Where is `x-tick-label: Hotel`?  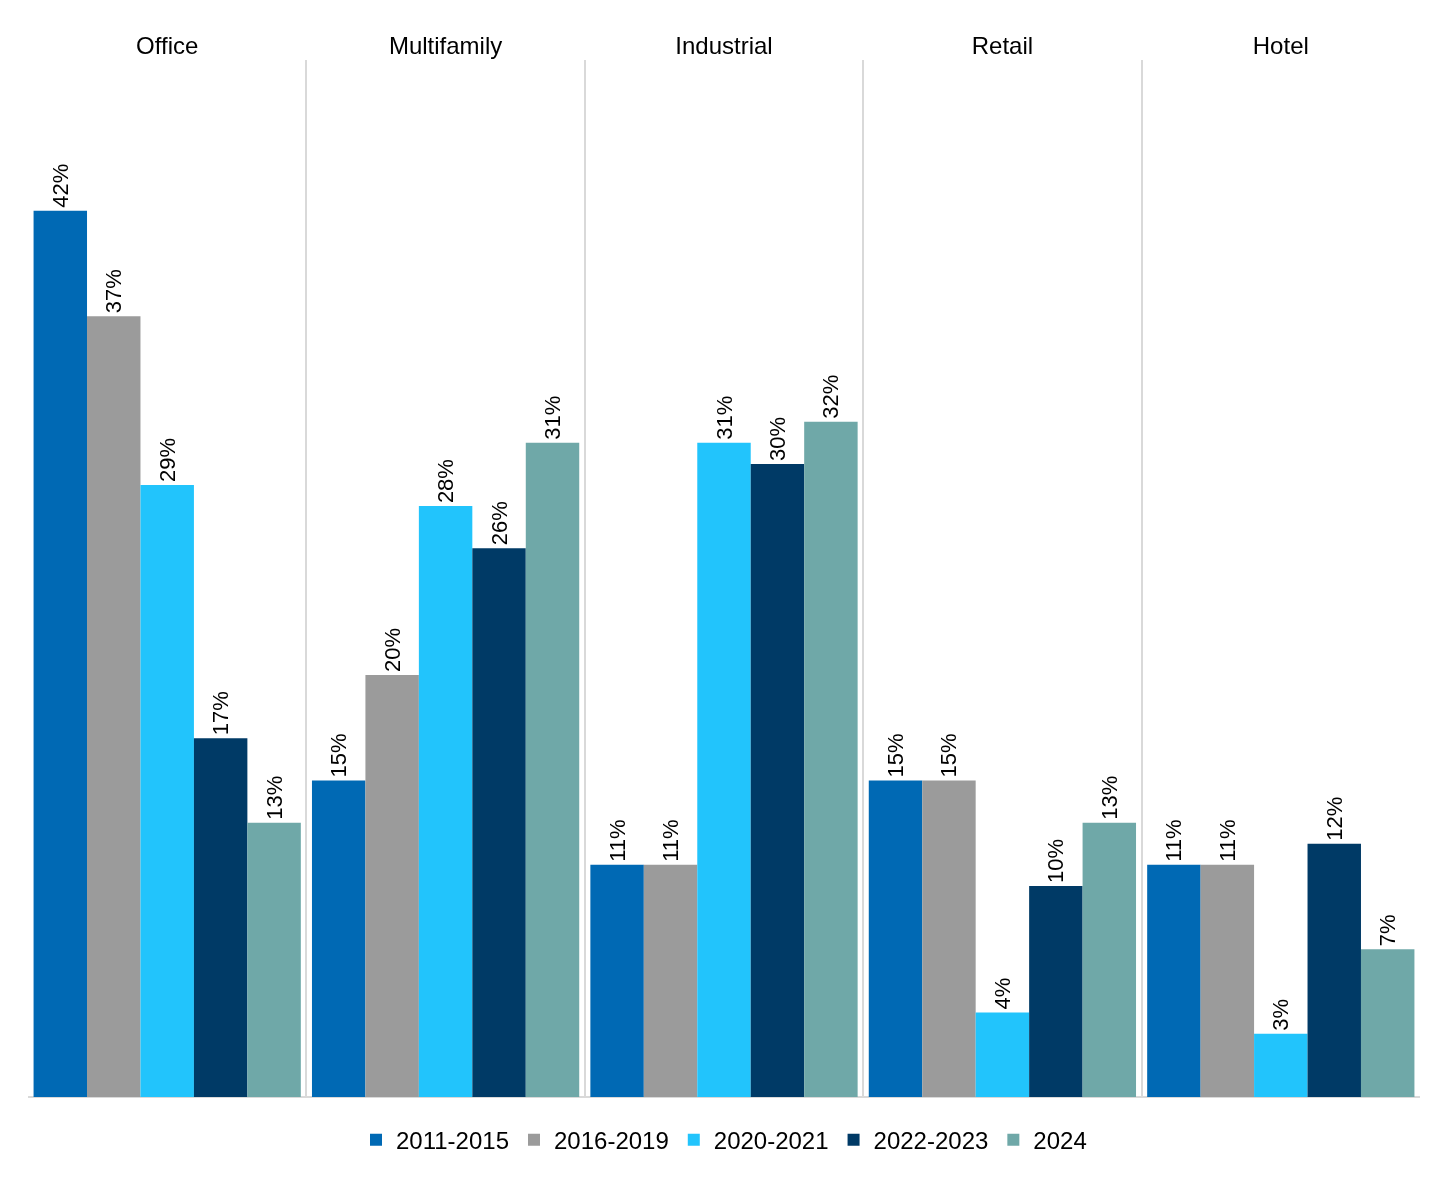 x-tick-label: Hotel is located at coordinates (1280, 46).